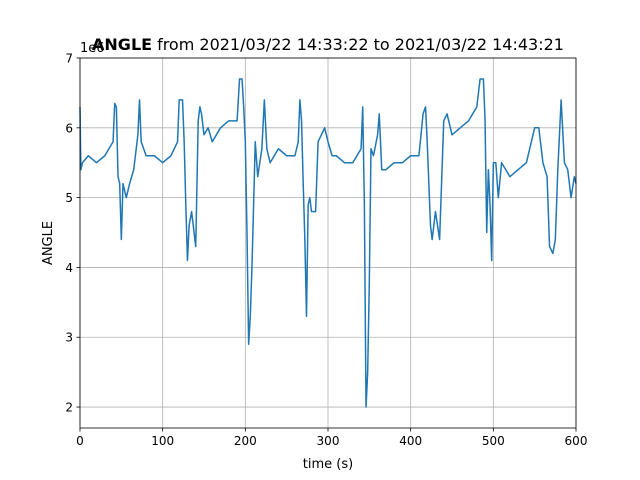 The width and height of the screenshot is (640, 480). What do you see at coordinates (92, 48) in the screenshot?
I see `y-offset-text: 1e6` at bounding box center [92, 48].